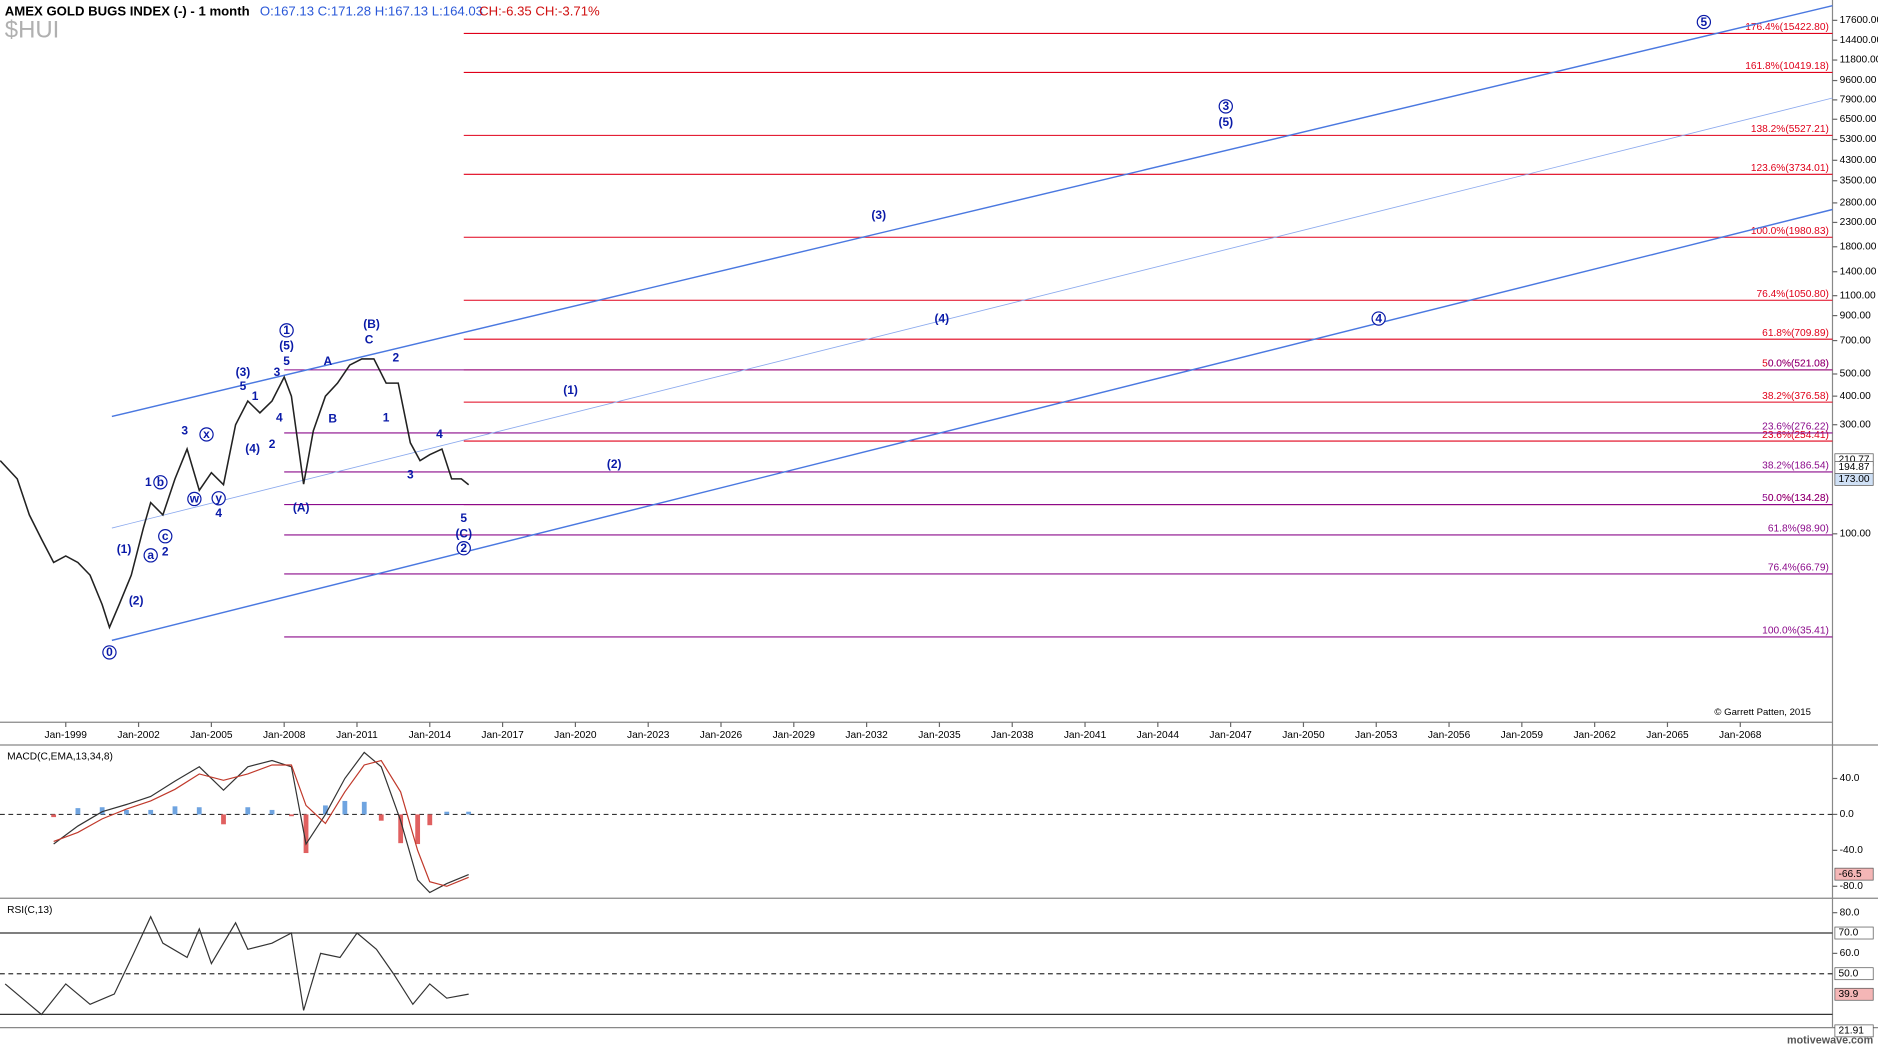  I want to click on x-tick-label: Jan-2065, so click(1667, 735).